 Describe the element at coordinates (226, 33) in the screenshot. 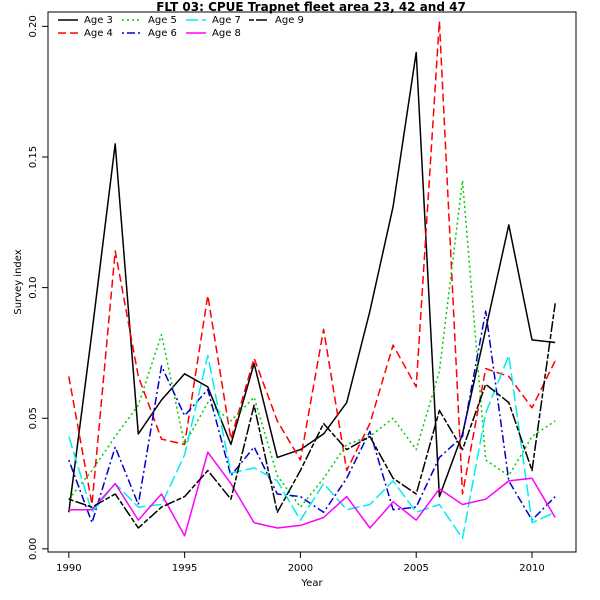

I see `legend-label: Age 8` at that location.